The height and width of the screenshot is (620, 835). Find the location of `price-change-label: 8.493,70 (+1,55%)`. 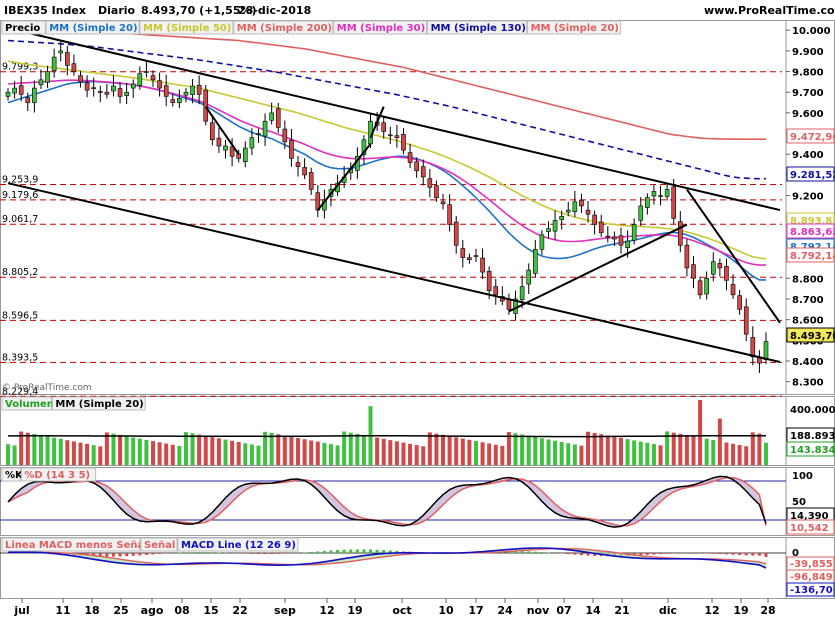

price-change-label: 8.493,70 (+1,55%) is located at coordinates (199, 10).